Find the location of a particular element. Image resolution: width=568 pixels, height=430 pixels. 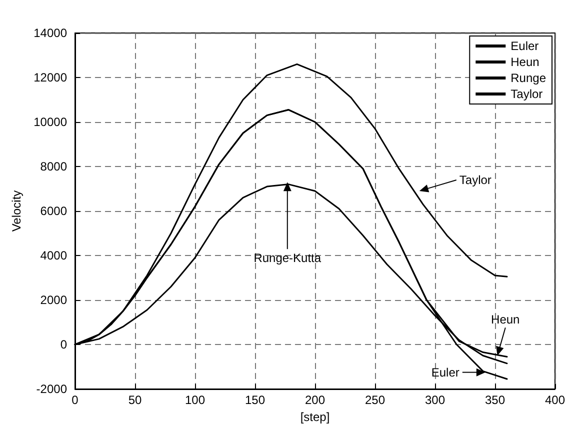

annotation: Heun is located at coordinates (505, 319).